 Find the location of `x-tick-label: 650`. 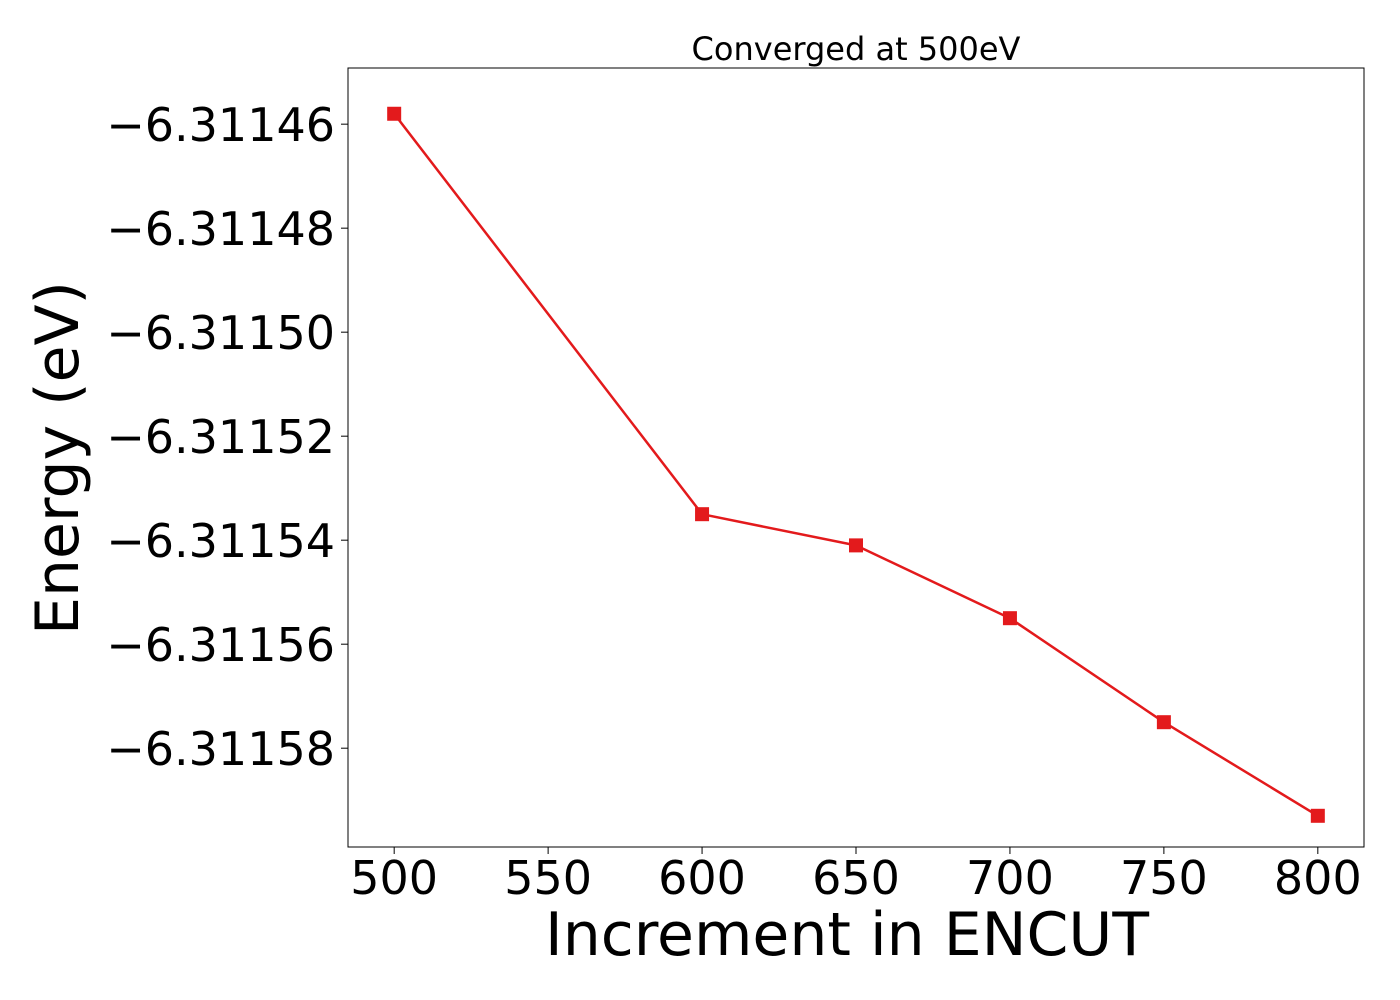

x-tick-label: 650 is located at coordinates (856, 878).